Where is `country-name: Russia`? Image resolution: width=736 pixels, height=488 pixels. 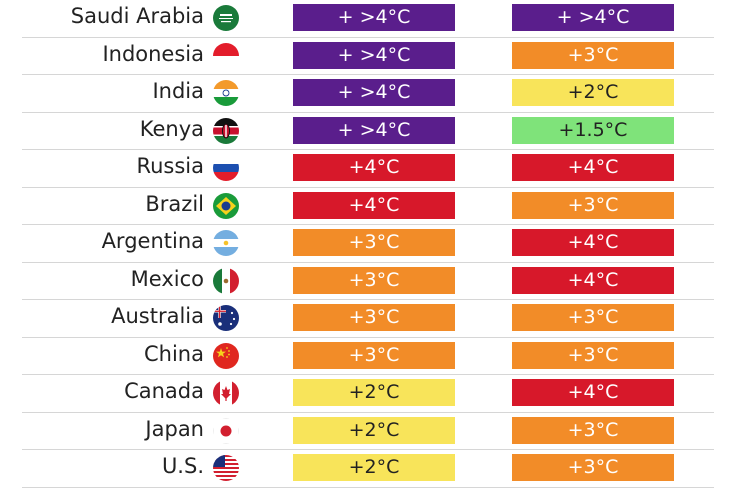
country-name: Russia is located at coordinates (170, 166).